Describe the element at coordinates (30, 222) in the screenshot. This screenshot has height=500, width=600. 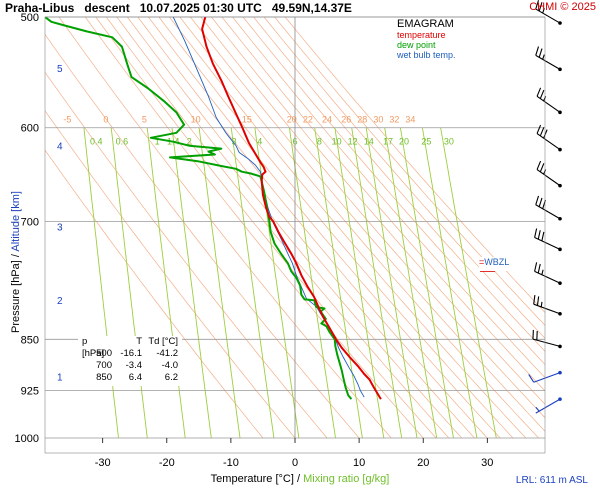
I see `pressure-tick-label: 700` at that location.